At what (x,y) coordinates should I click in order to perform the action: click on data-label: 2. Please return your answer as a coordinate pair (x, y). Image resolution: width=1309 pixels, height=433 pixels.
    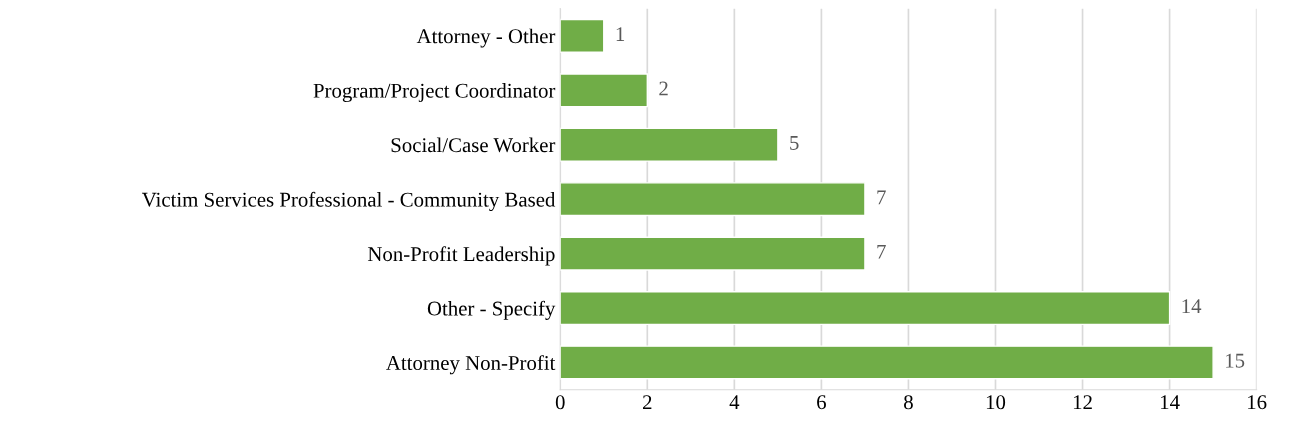
    Looking at the image, I should click on (663, 88).